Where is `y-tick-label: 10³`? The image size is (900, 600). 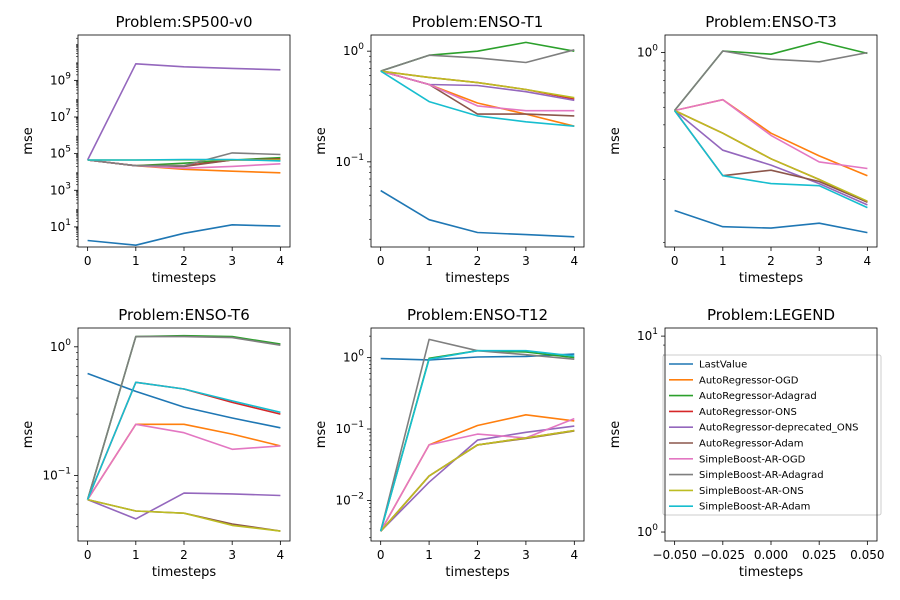 y-tick-label: 10³ is located at coordinates (60, 189).